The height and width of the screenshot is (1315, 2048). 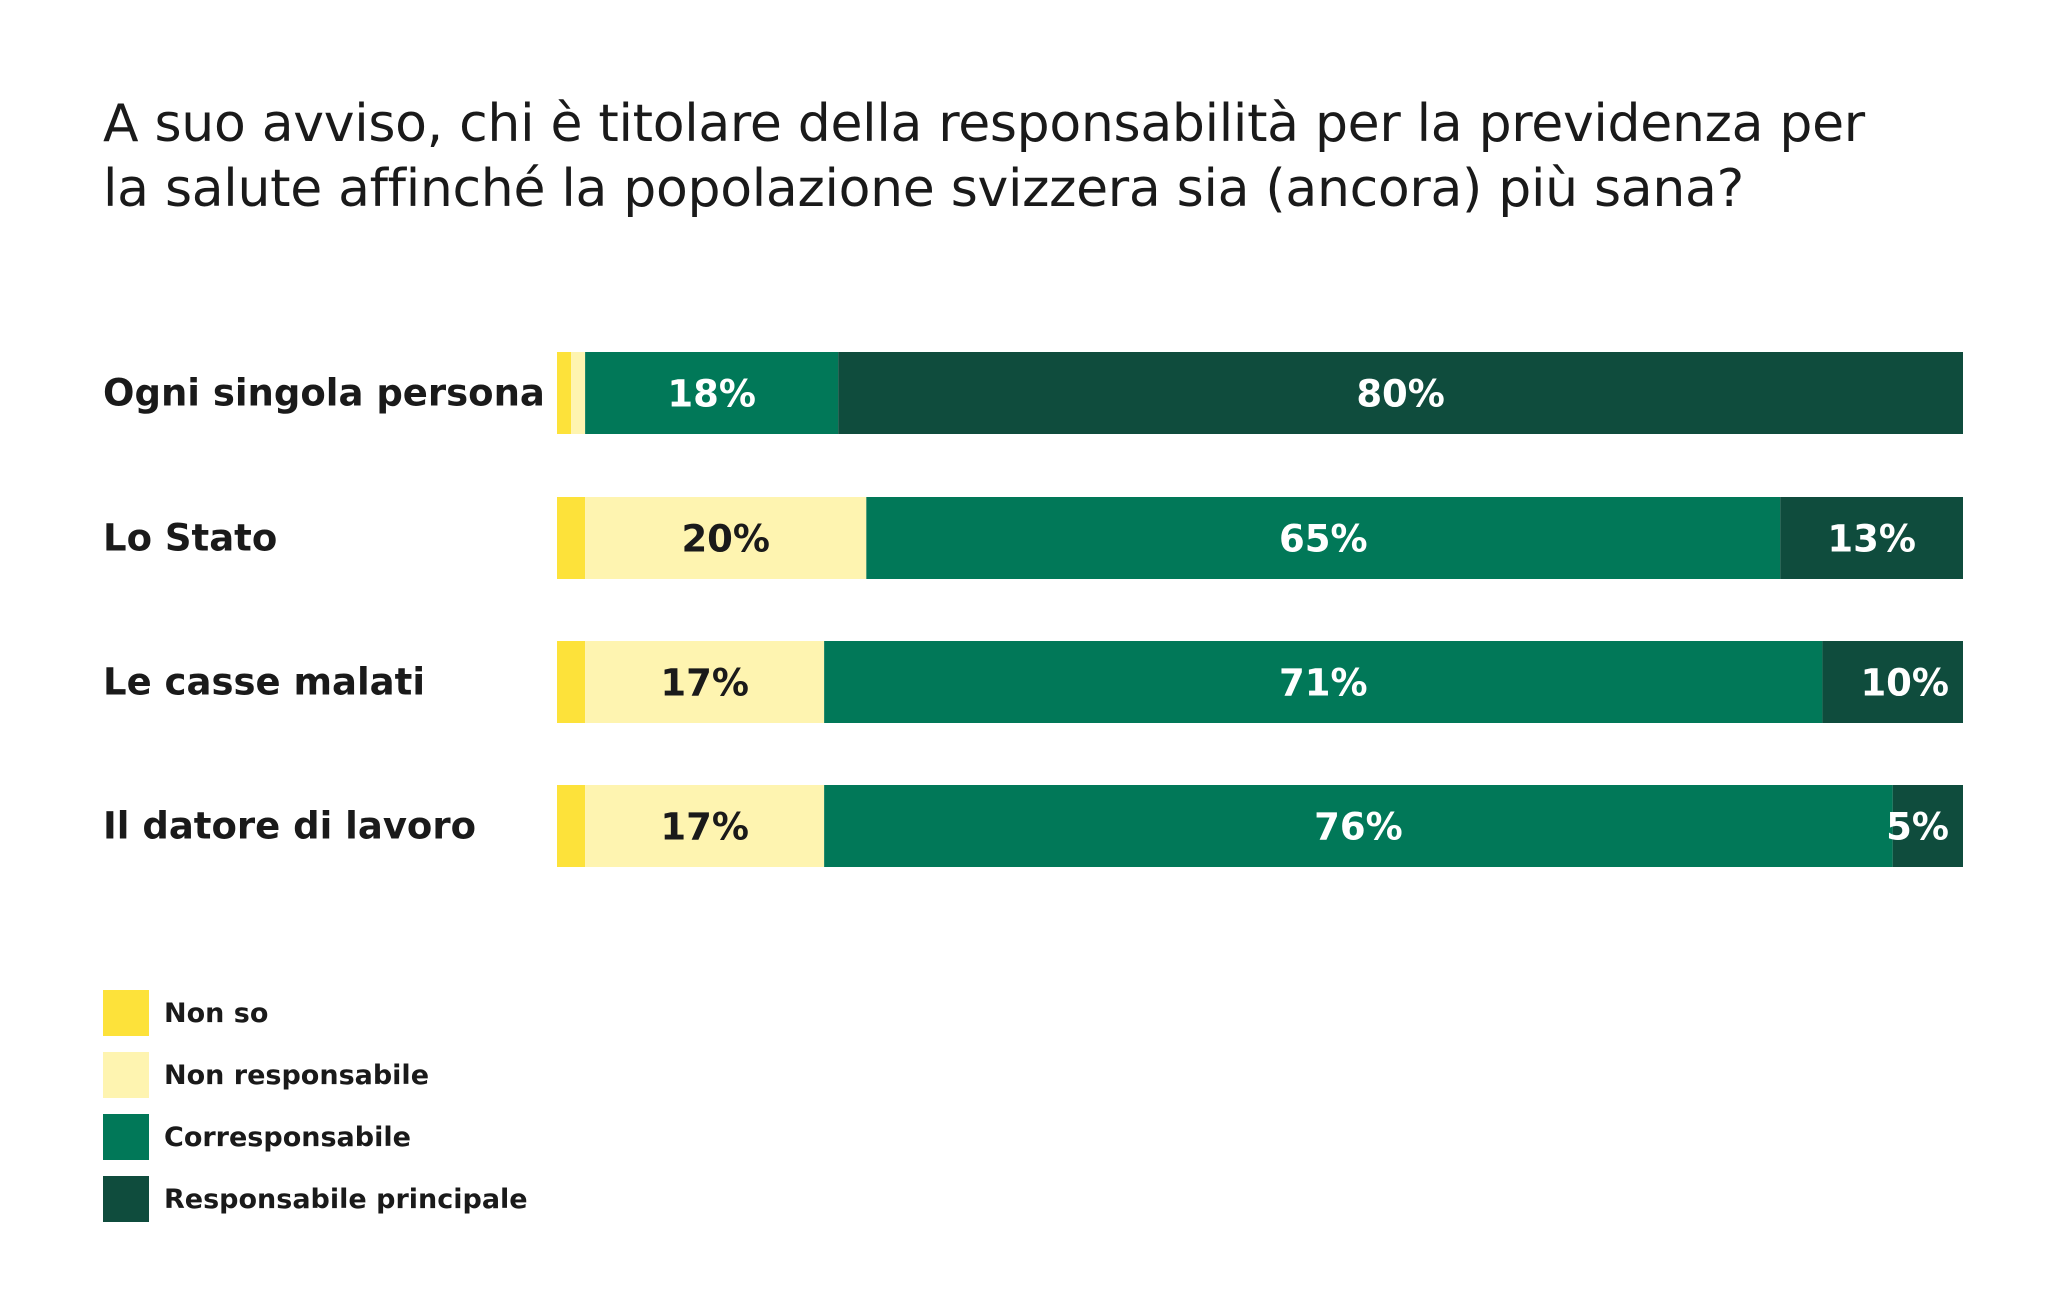 I want to click on bar-segment-ogni-singola-persona-responsabile-principale, so click(x=1401, y=393).